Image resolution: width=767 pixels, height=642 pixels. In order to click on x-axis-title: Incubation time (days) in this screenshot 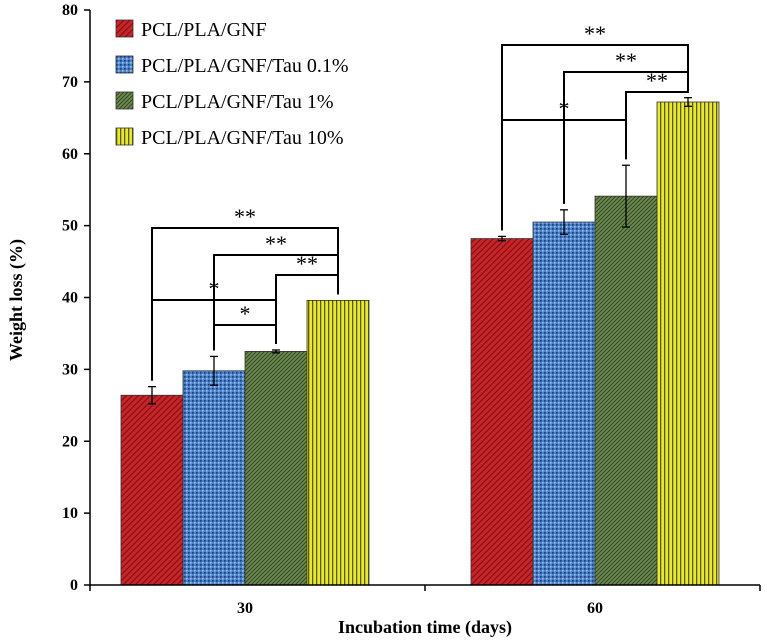, I will do `click(425, 627)`.